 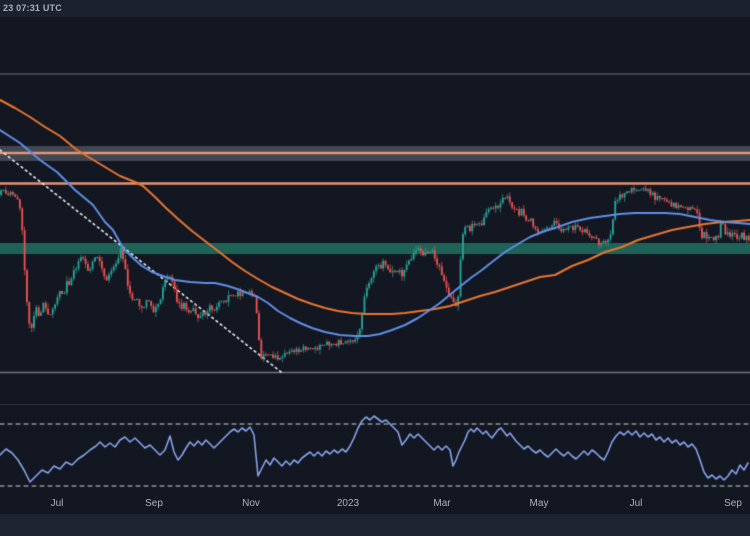 What do you see at coordinates (442, 503) in the screenshot?
I see `time-axis-label: Mar` at bounding box center [442, 503].